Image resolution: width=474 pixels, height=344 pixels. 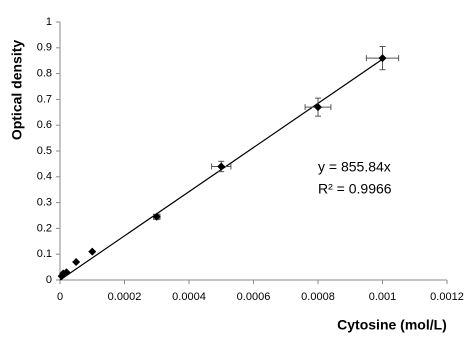 I want to click on y-tick-label: 0.8, so click(x=44, y=74).